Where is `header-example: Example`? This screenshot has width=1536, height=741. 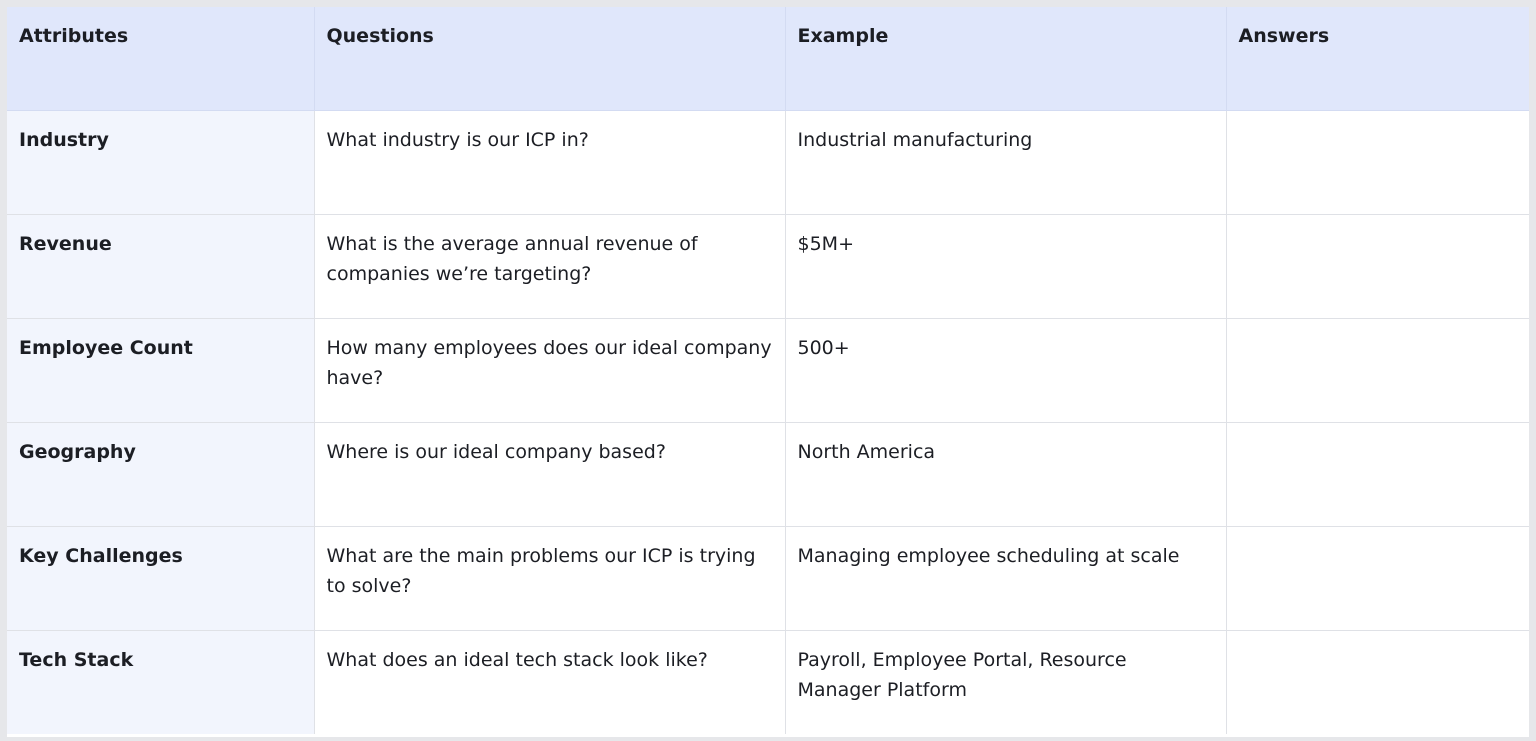
header-example: Example is located at coordinates (1005, 59).